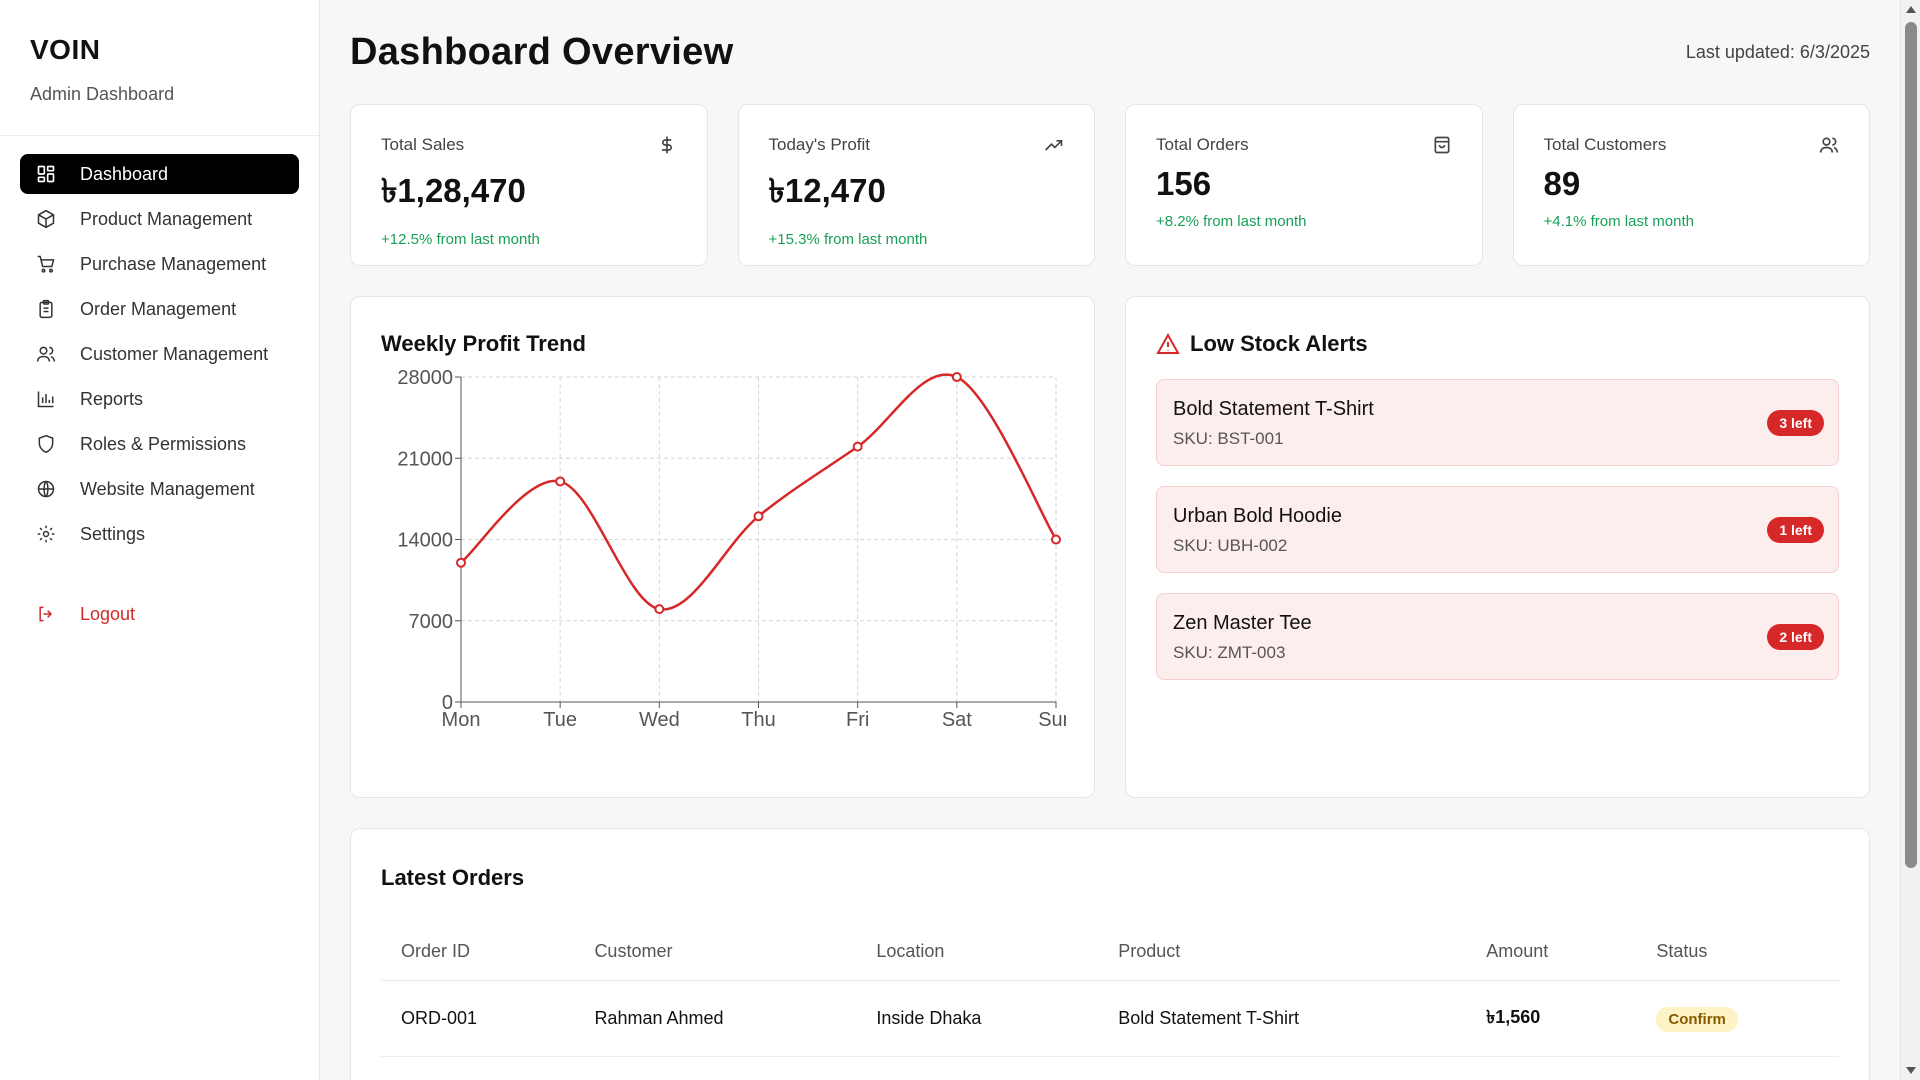 This screenshot has width=1920, height=1080. What do you see at coordinates (46, 444) in the screenshot?
I see `shield-icon` at bounding box center [46, 444].